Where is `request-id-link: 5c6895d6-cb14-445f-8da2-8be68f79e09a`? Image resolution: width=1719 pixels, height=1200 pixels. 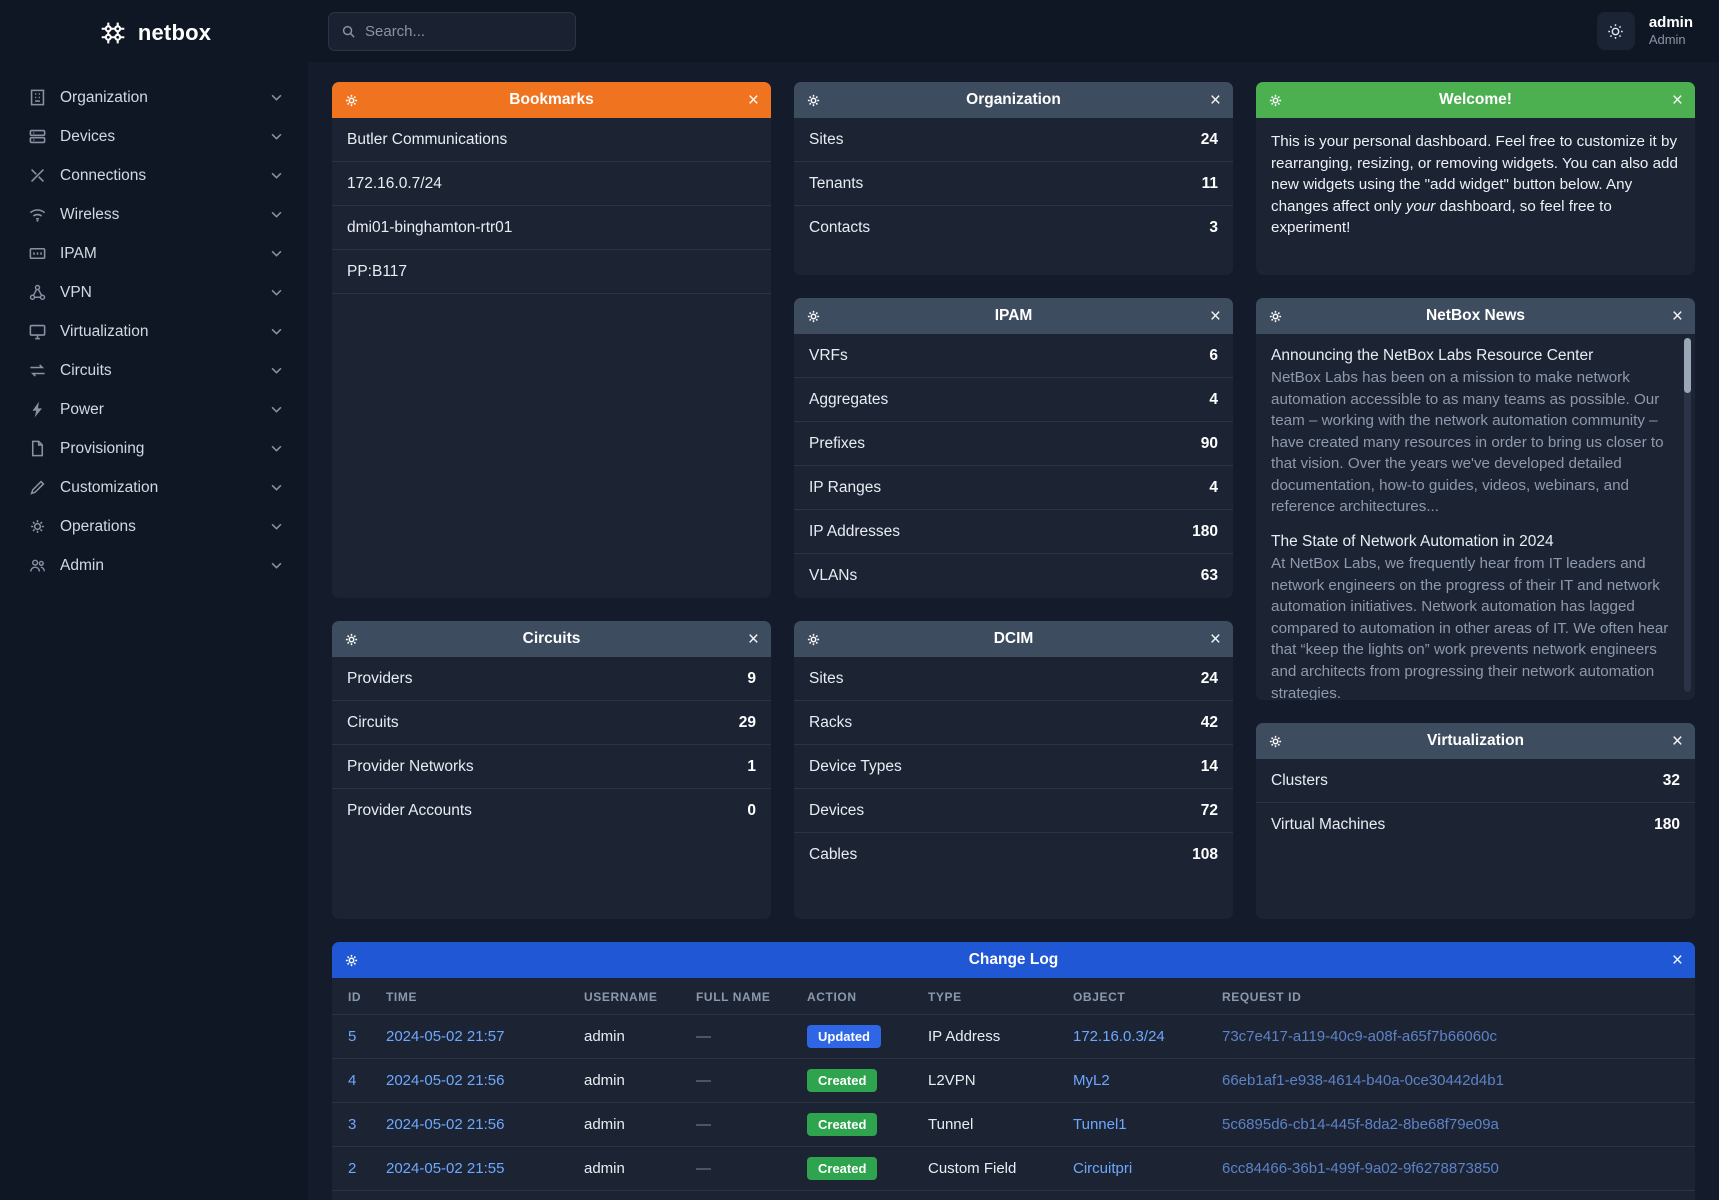 request-id-link: 5c6895d6-cb14-445f-8da2-8be68f79e09a is located at coordinates (1360, 1124).